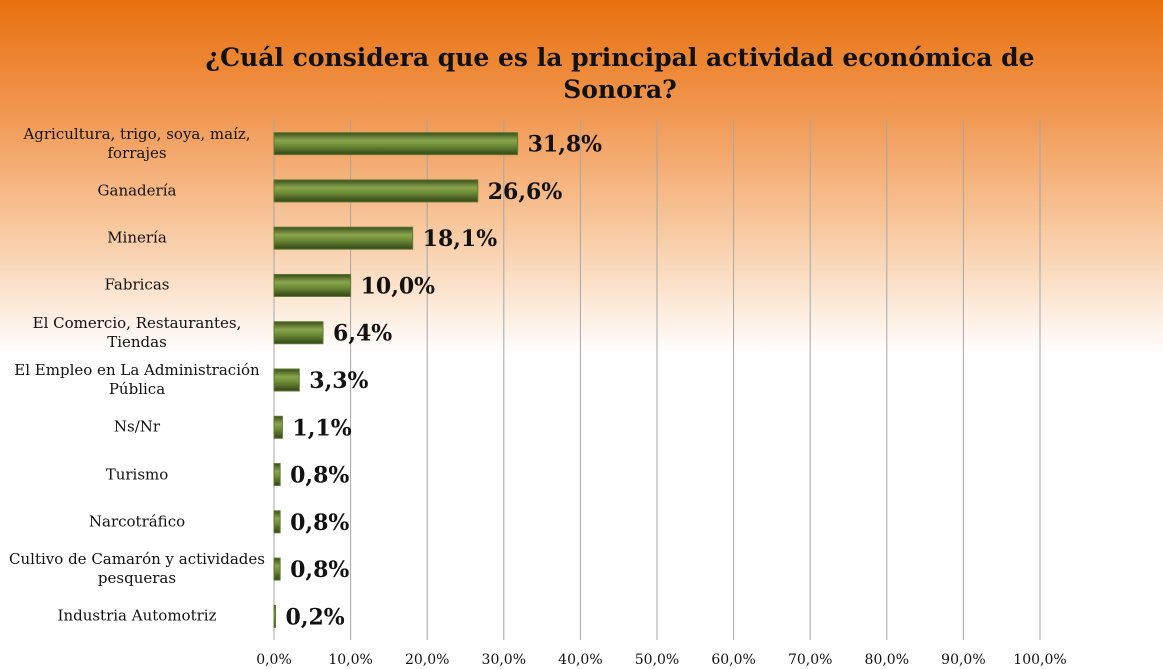 Image resolution: width=1163 pixels, height=669 pixels. What do you see at coordinates (1039, 660) in the screenshot?
I see `x-tick-label: 100,0%` at bounding box center [1039, 660].